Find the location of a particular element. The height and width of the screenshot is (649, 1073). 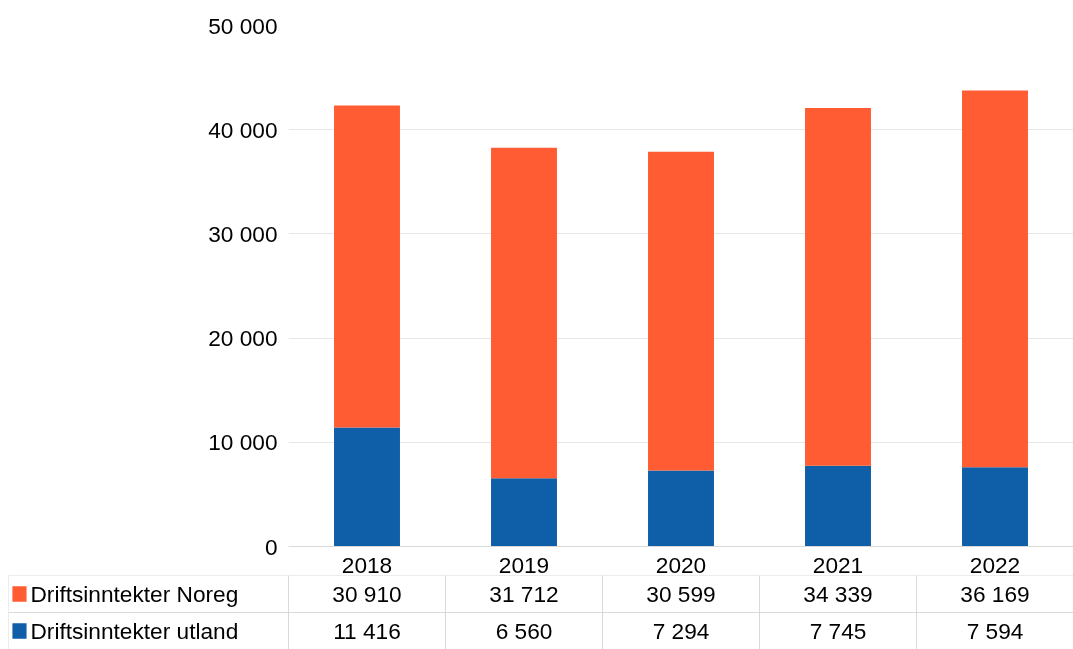

data-label: 31 712 is located at coordinates (524, 594).